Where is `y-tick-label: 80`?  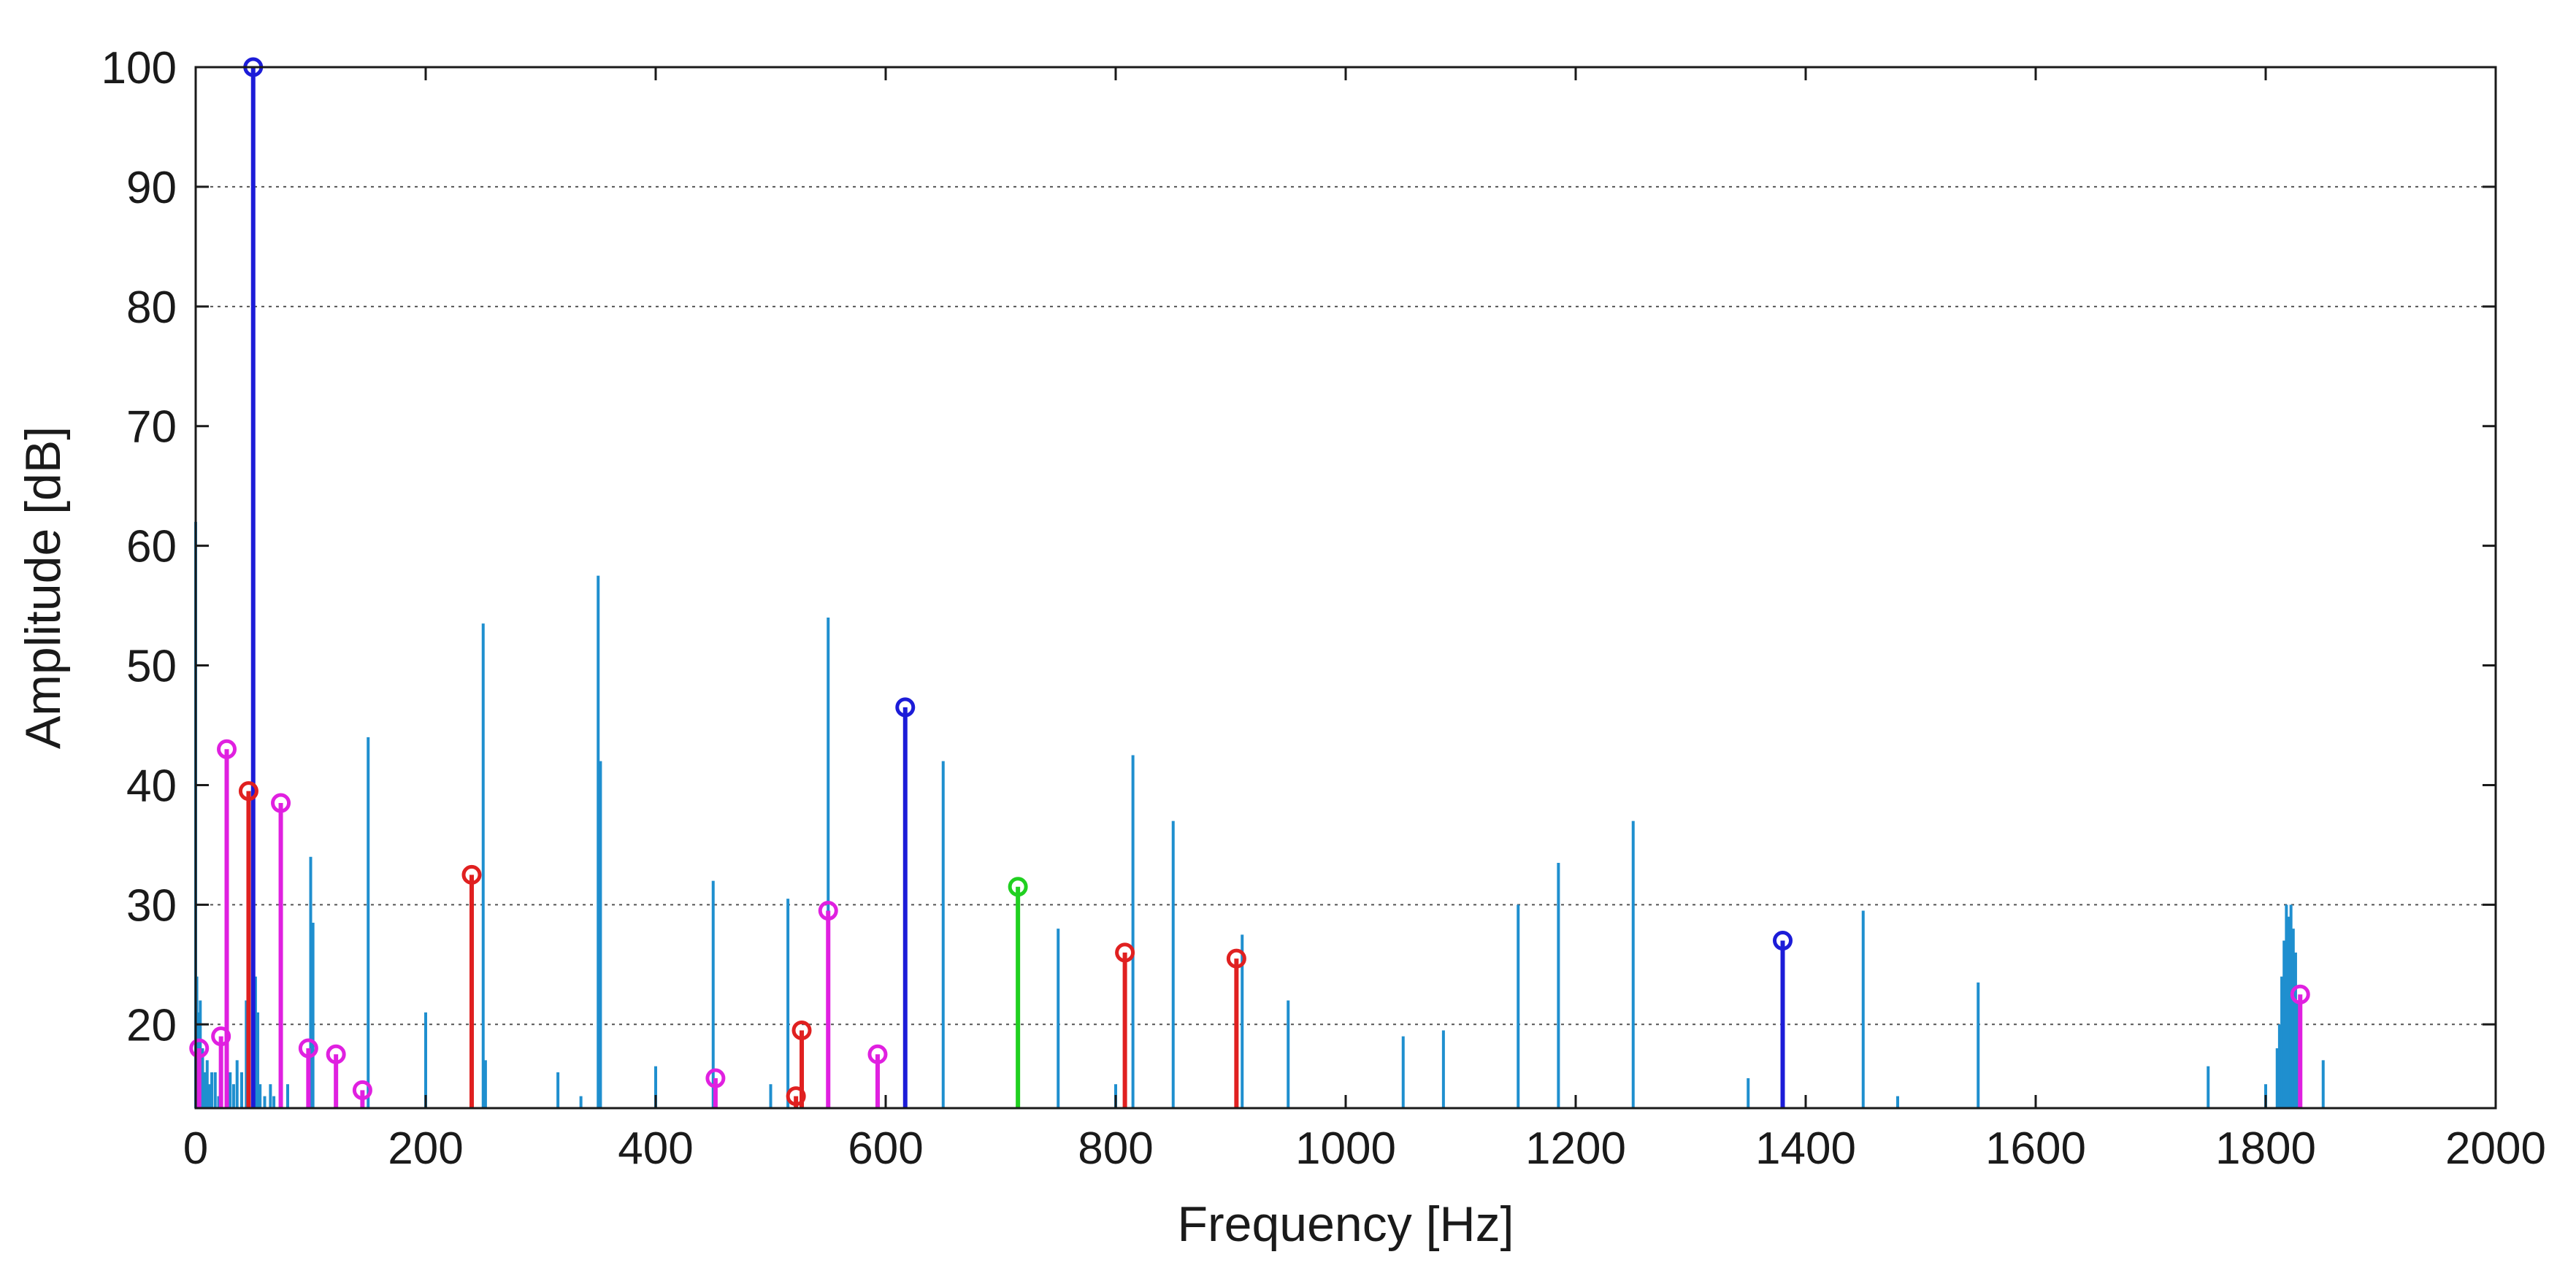 y-tick-label: 80 is located at coordinates (151, 308).